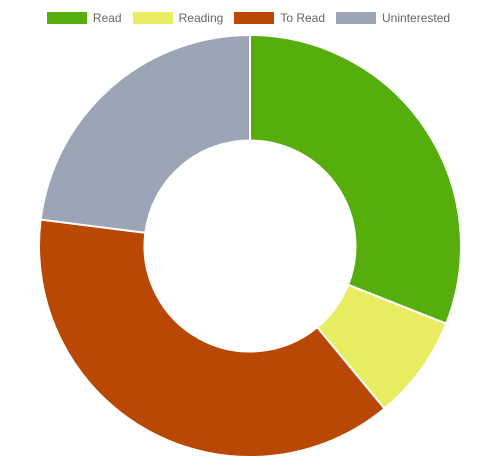 This screenshot has width=497, height=470. I want to click on legend-item-read: Read, so click(84, 18).